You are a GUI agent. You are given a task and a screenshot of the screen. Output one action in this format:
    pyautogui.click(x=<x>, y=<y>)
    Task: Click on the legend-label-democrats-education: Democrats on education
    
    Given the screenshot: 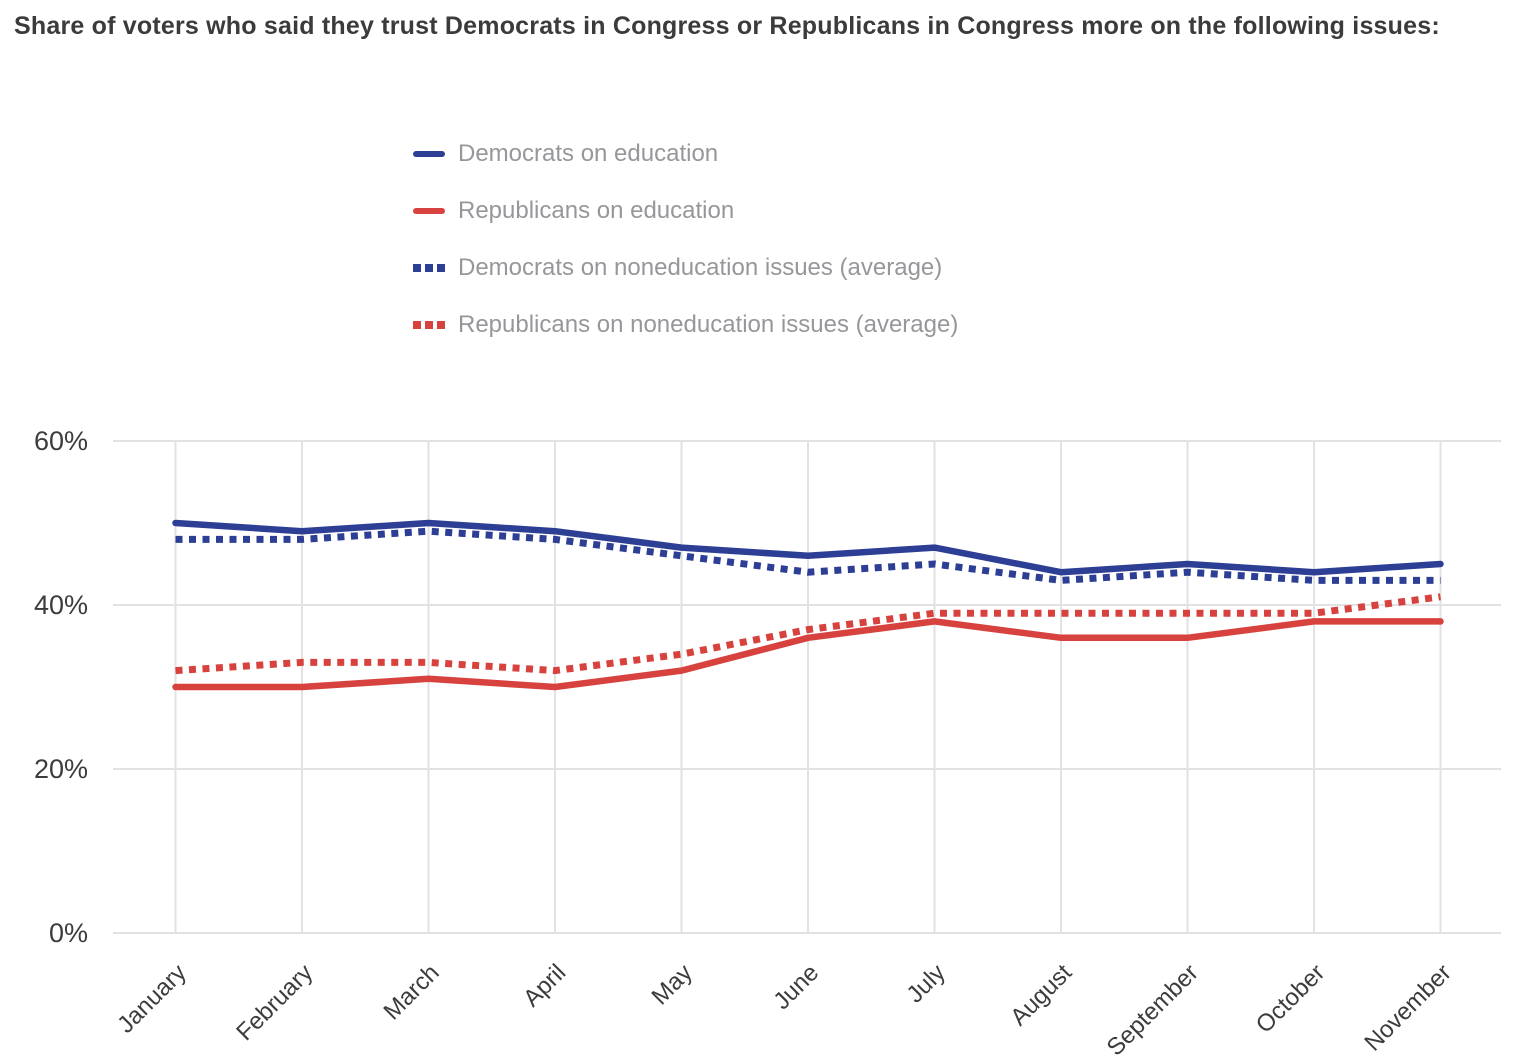 What is the action you would take?
    pyautogui.click(x=588, y=153)
    